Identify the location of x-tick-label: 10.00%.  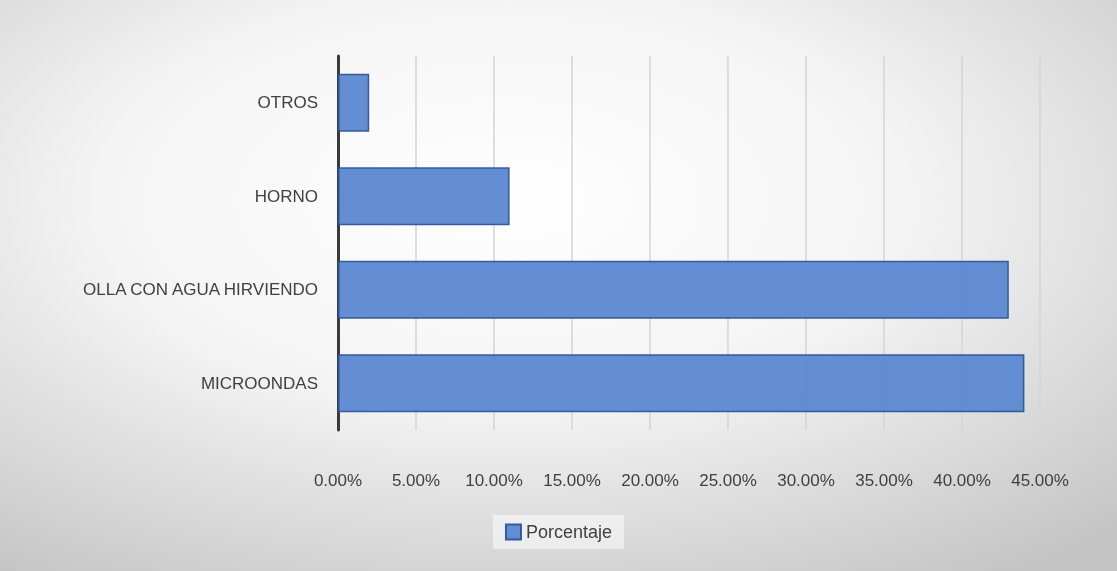
(494, 480).